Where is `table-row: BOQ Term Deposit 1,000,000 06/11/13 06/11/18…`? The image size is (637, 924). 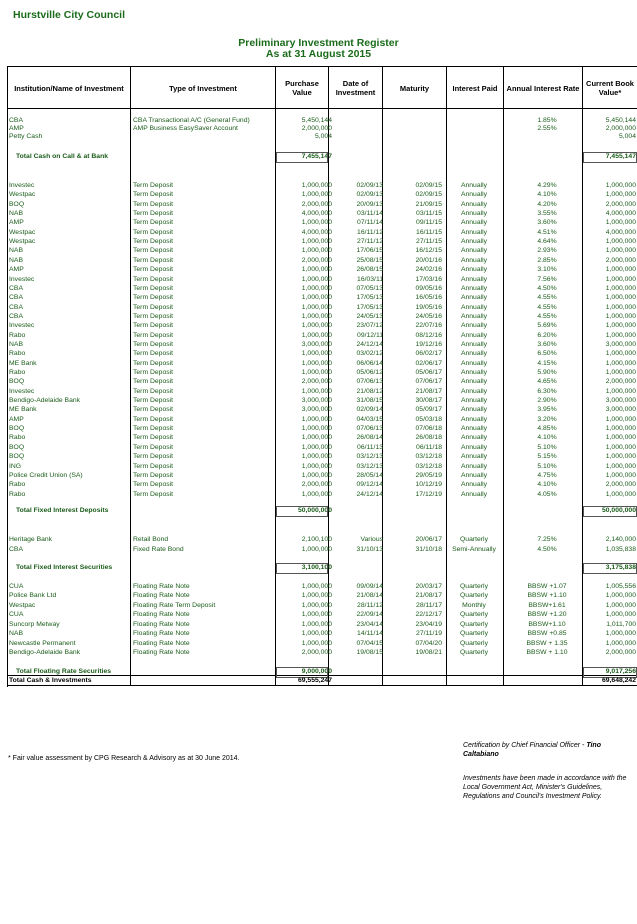
table-row: BOQ Term Deposit 1,000,000 06/11/13 06/11/18… is located at coordinates (322, 447).